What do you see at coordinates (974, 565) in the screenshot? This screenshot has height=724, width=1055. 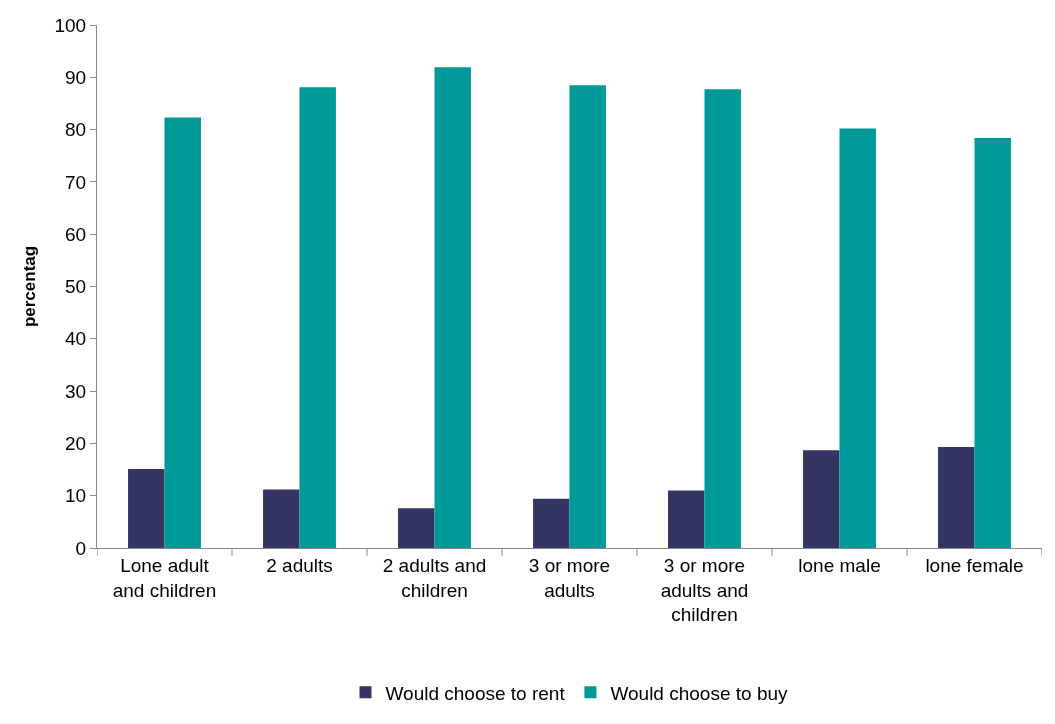 I see `x-tick-label: lone female` at bounding box center [974, 565].